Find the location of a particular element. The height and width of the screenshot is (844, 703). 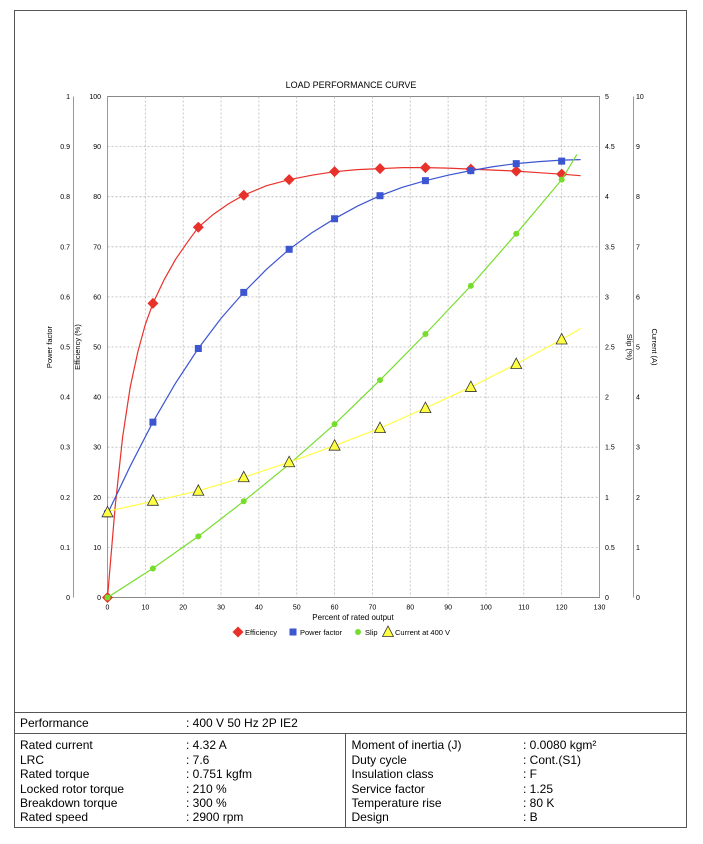

x-axis-label: Percent of rated output is located at coordinates (353, 617).